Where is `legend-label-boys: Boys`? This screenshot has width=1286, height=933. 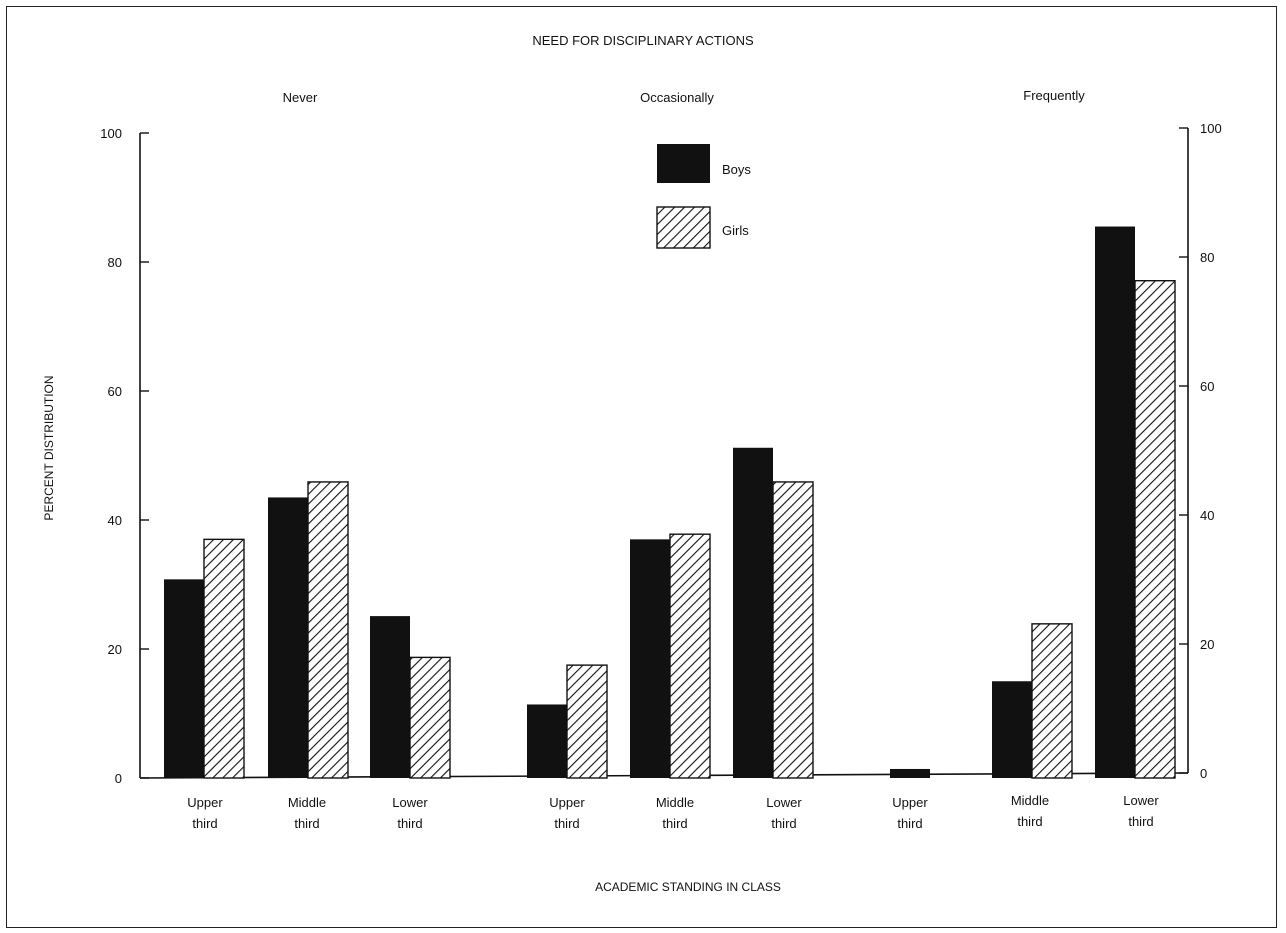
legend-label-boys: Boys is located at coordinates (736, 169).